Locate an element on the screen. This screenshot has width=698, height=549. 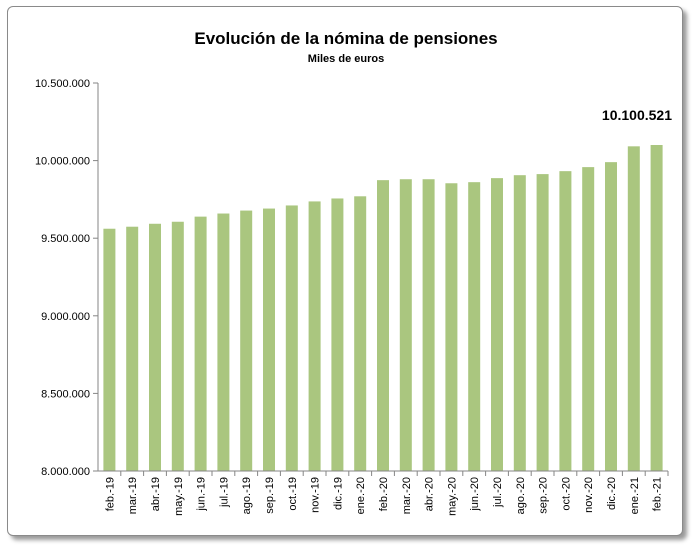
bar-jul.-19 is located at coordinates (223, 342).